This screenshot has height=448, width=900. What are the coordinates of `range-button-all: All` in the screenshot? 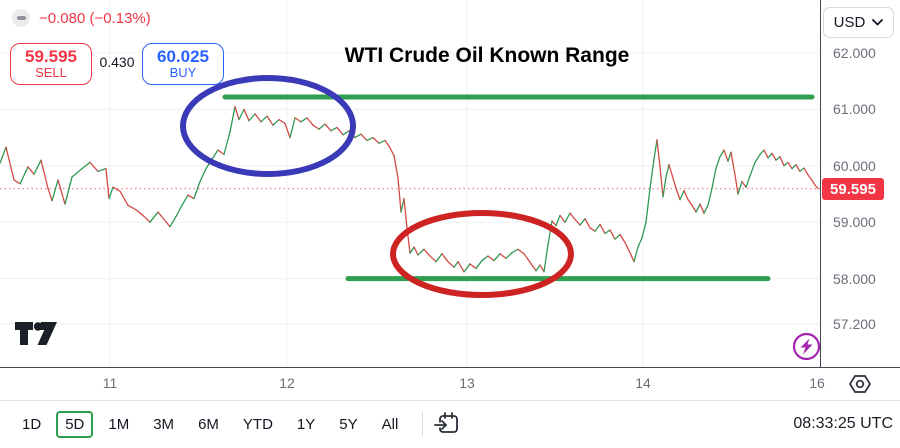 It's located at (390, 424).